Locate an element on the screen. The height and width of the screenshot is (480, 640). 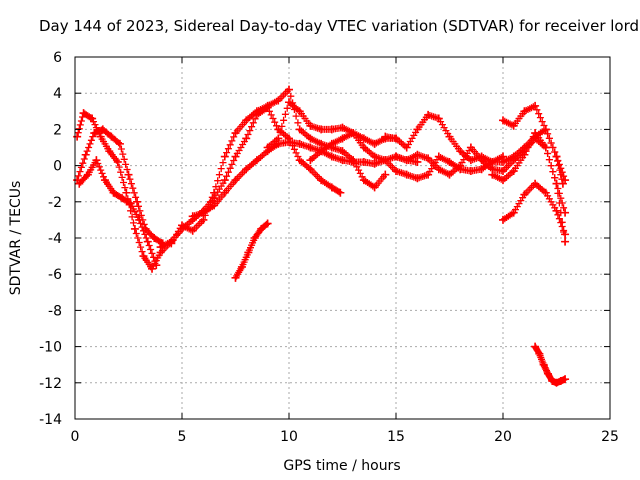
y-tick-label: 4 is located at coordinates (57, 94).